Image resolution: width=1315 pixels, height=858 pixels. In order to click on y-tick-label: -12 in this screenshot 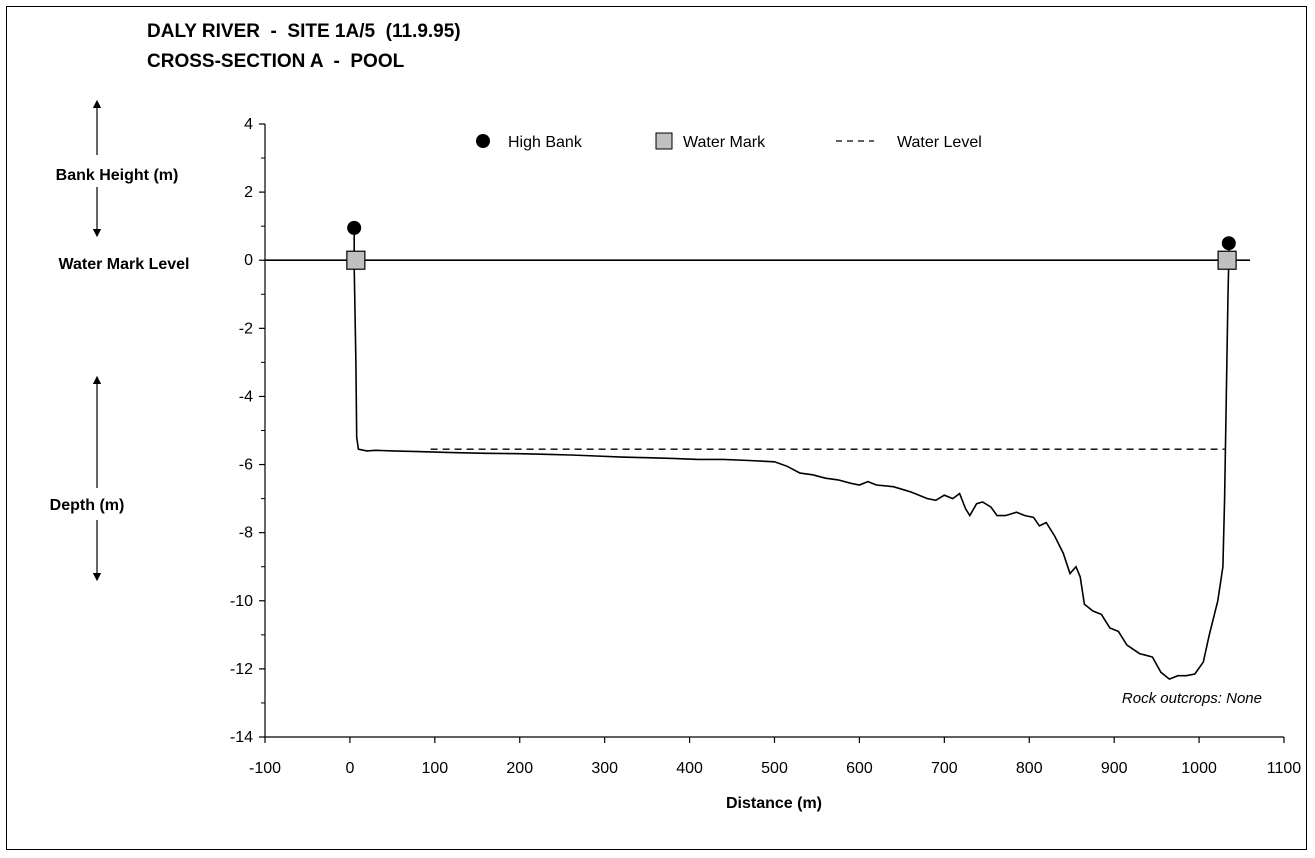, I will do `click(241, 669)`.